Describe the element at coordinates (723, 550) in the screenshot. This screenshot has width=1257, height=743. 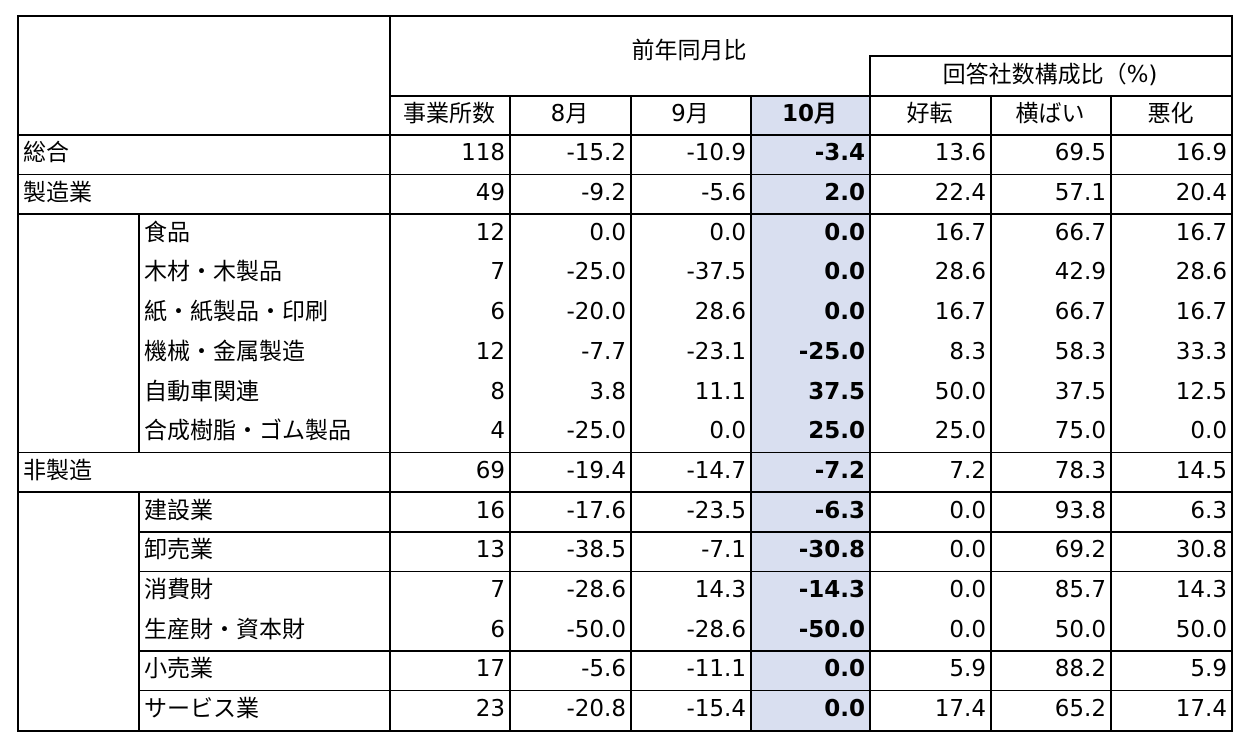
I see `table-cell: -7.1` at that location.